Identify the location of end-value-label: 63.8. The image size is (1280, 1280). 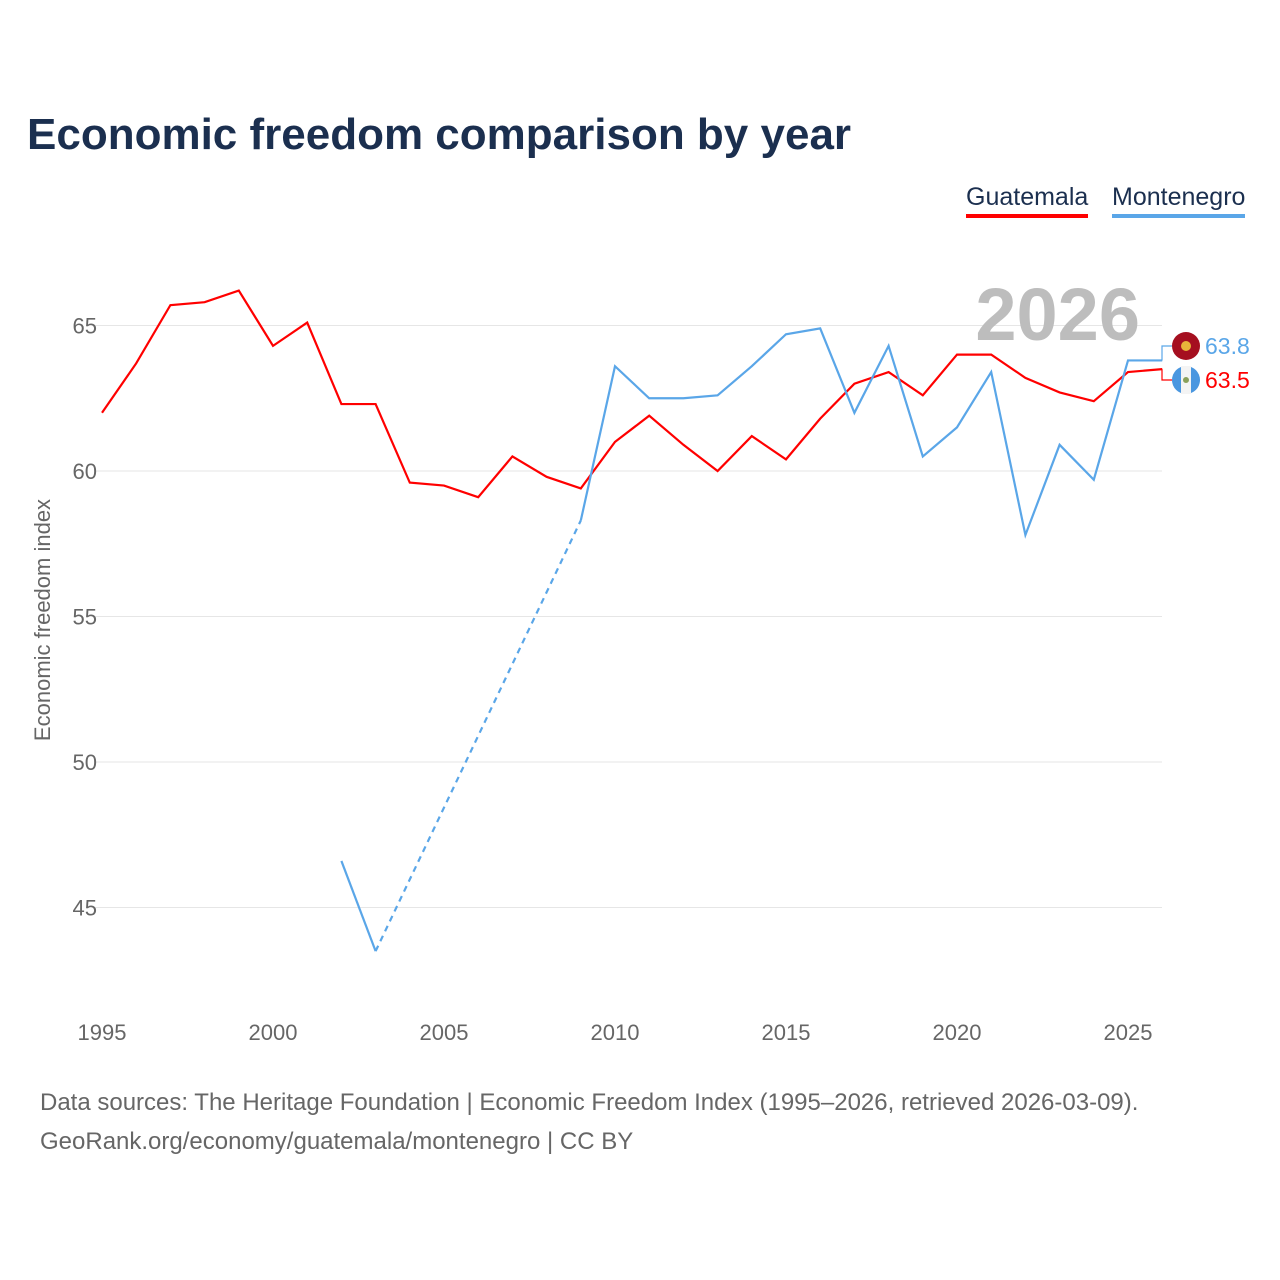
(1227, 346).